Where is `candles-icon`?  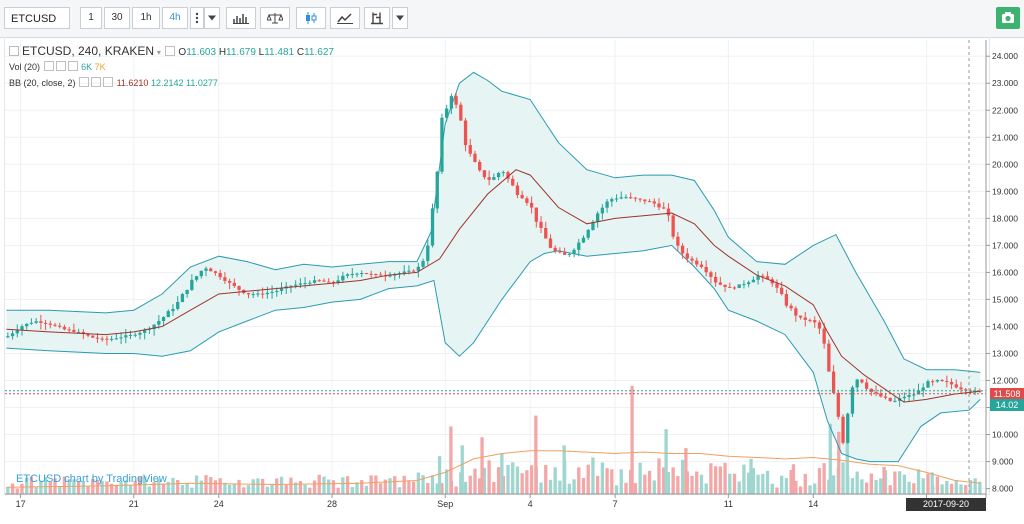 candles-icon is located at coordinates (311, 18).